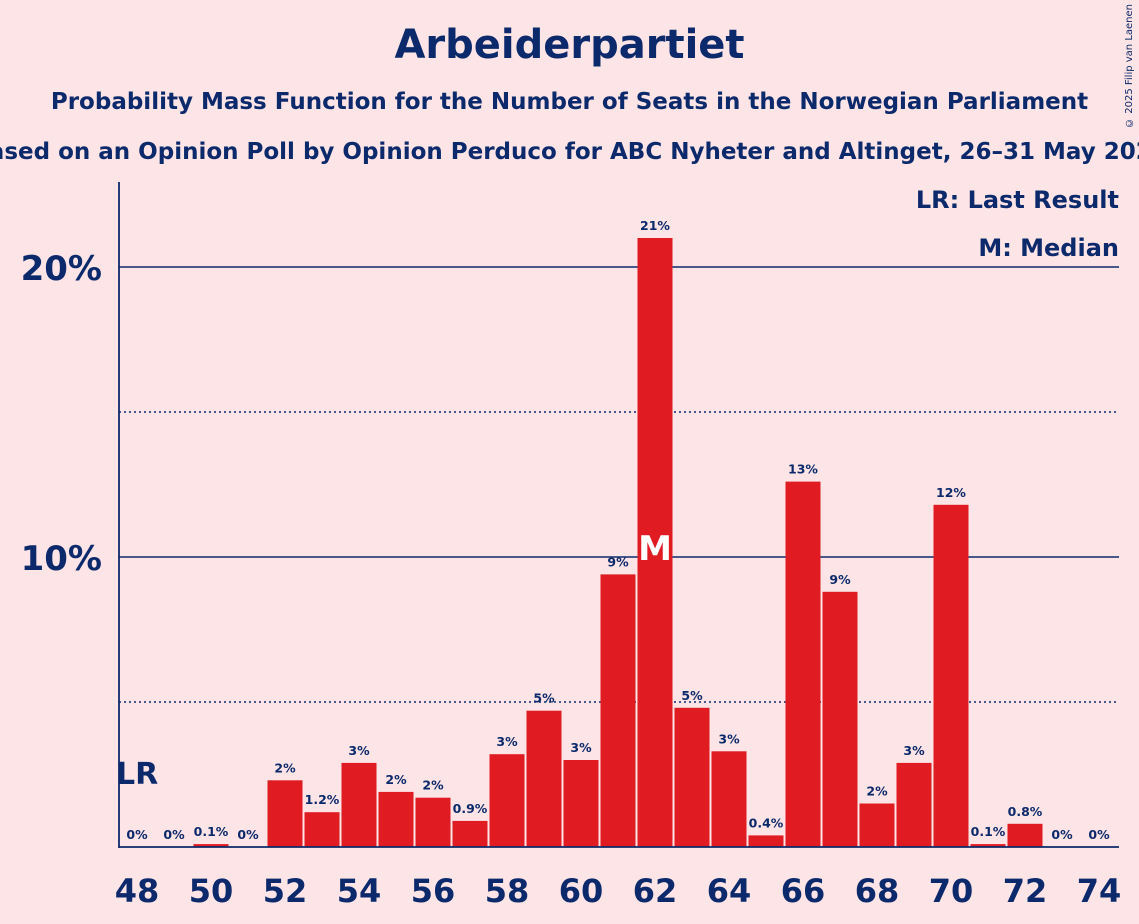 This screenshot has height=924, width=1139. I want to click on y-tick-label: 20%, so click(61, 269).